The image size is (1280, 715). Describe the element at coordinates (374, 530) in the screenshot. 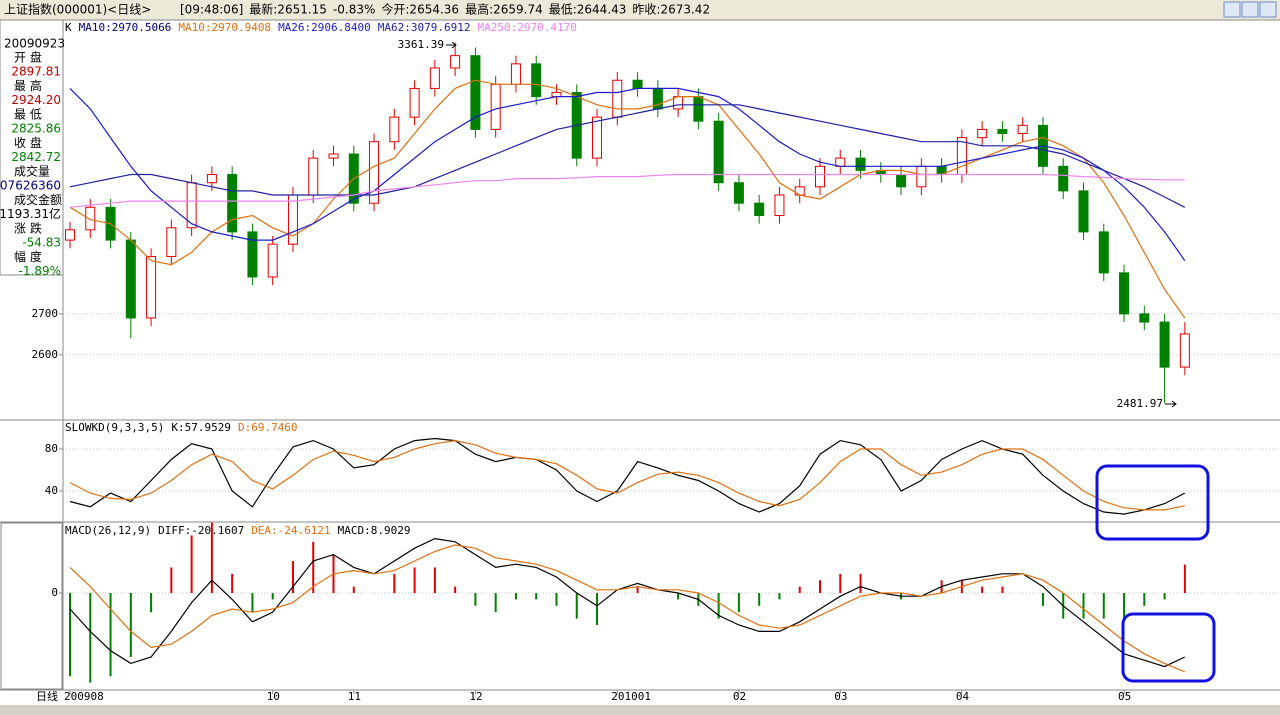

I see `legend-entry: MACD:8.9029` at that location.